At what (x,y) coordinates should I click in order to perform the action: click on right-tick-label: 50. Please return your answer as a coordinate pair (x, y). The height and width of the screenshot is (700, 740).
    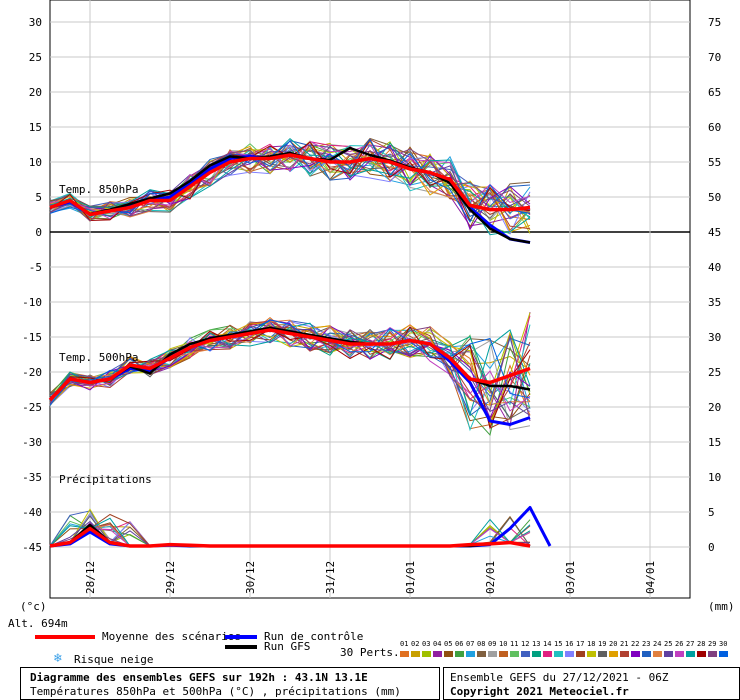
    Looking at the image, I should click on (714, 197).